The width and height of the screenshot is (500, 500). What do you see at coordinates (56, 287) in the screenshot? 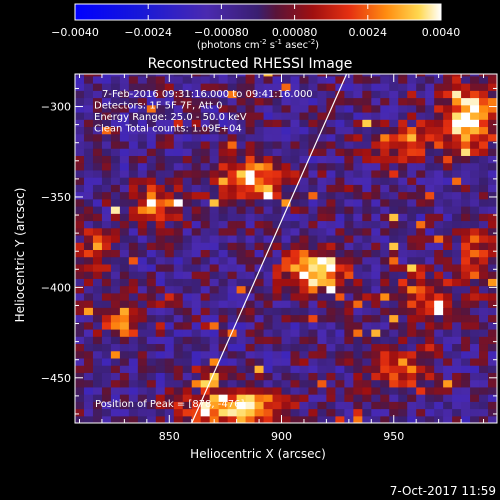
I see `y-tick-label: −400` at bounding box center [56, 287].